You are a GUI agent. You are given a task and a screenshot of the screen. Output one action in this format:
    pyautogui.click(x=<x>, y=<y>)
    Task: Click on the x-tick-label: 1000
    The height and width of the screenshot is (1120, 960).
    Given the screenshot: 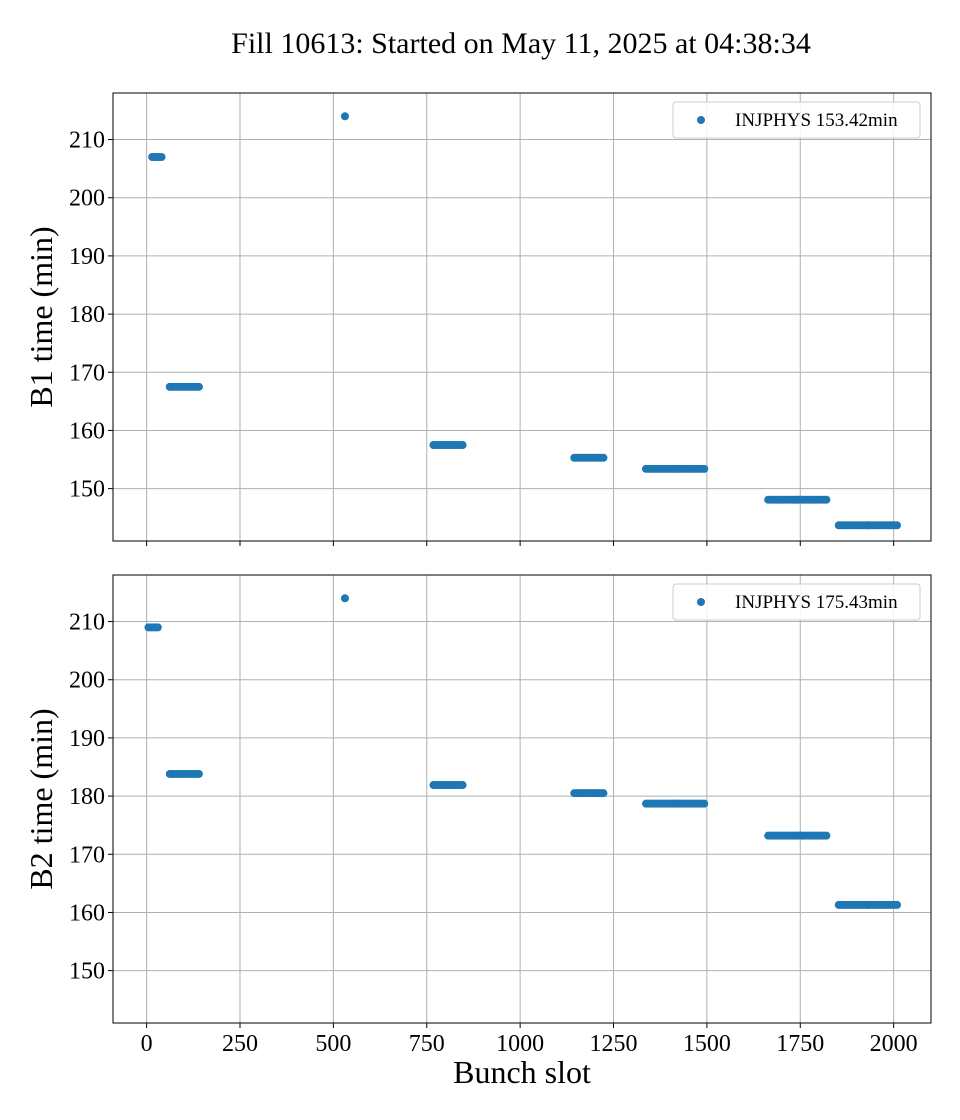 What is the action you would take?
    pyautogui.click(x=520, y=1044)
    